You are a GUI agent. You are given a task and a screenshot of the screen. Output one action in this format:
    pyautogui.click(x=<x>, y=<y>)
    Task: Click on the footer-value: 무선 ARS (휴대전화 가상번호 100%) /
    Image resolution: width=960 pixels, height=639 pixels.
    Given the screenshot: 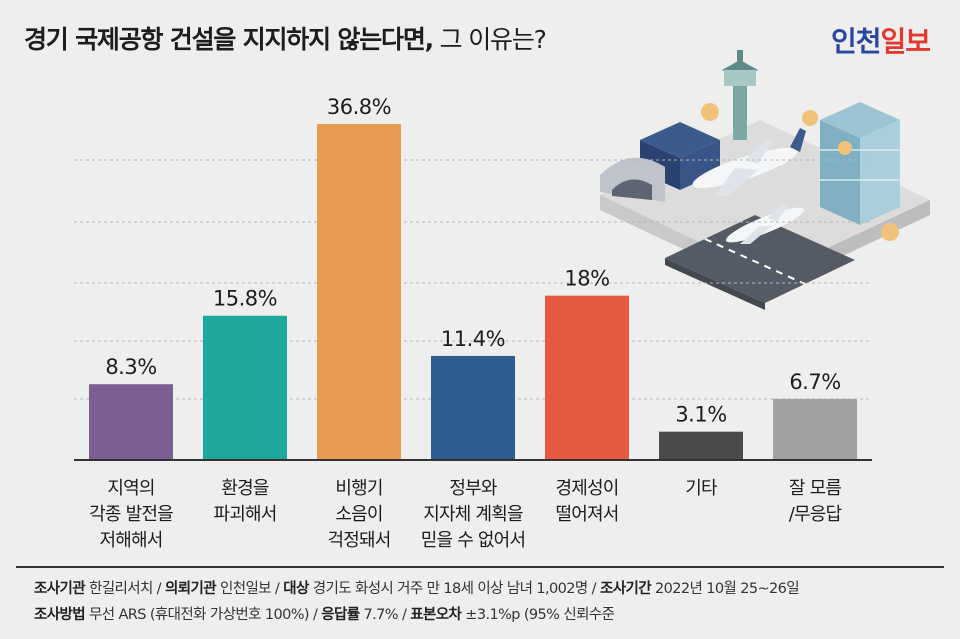 What is the action you would take?
    pyautogui.click(x=203, y=615)
    